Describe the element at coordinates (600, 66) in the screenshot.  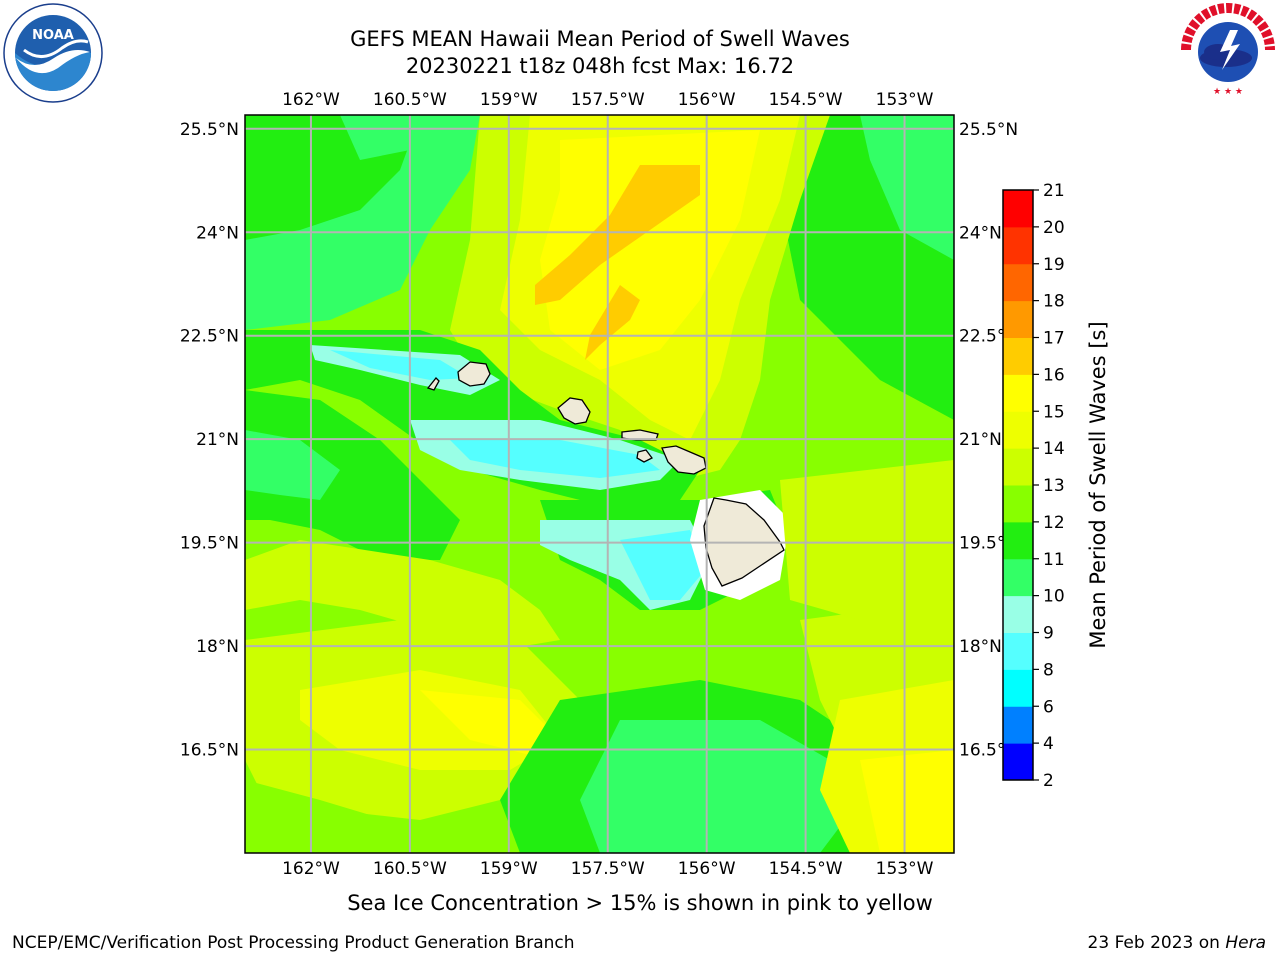
I see `chart-subtitle: 20230221 t18z 048h fcst Max: 16.72` at that location.